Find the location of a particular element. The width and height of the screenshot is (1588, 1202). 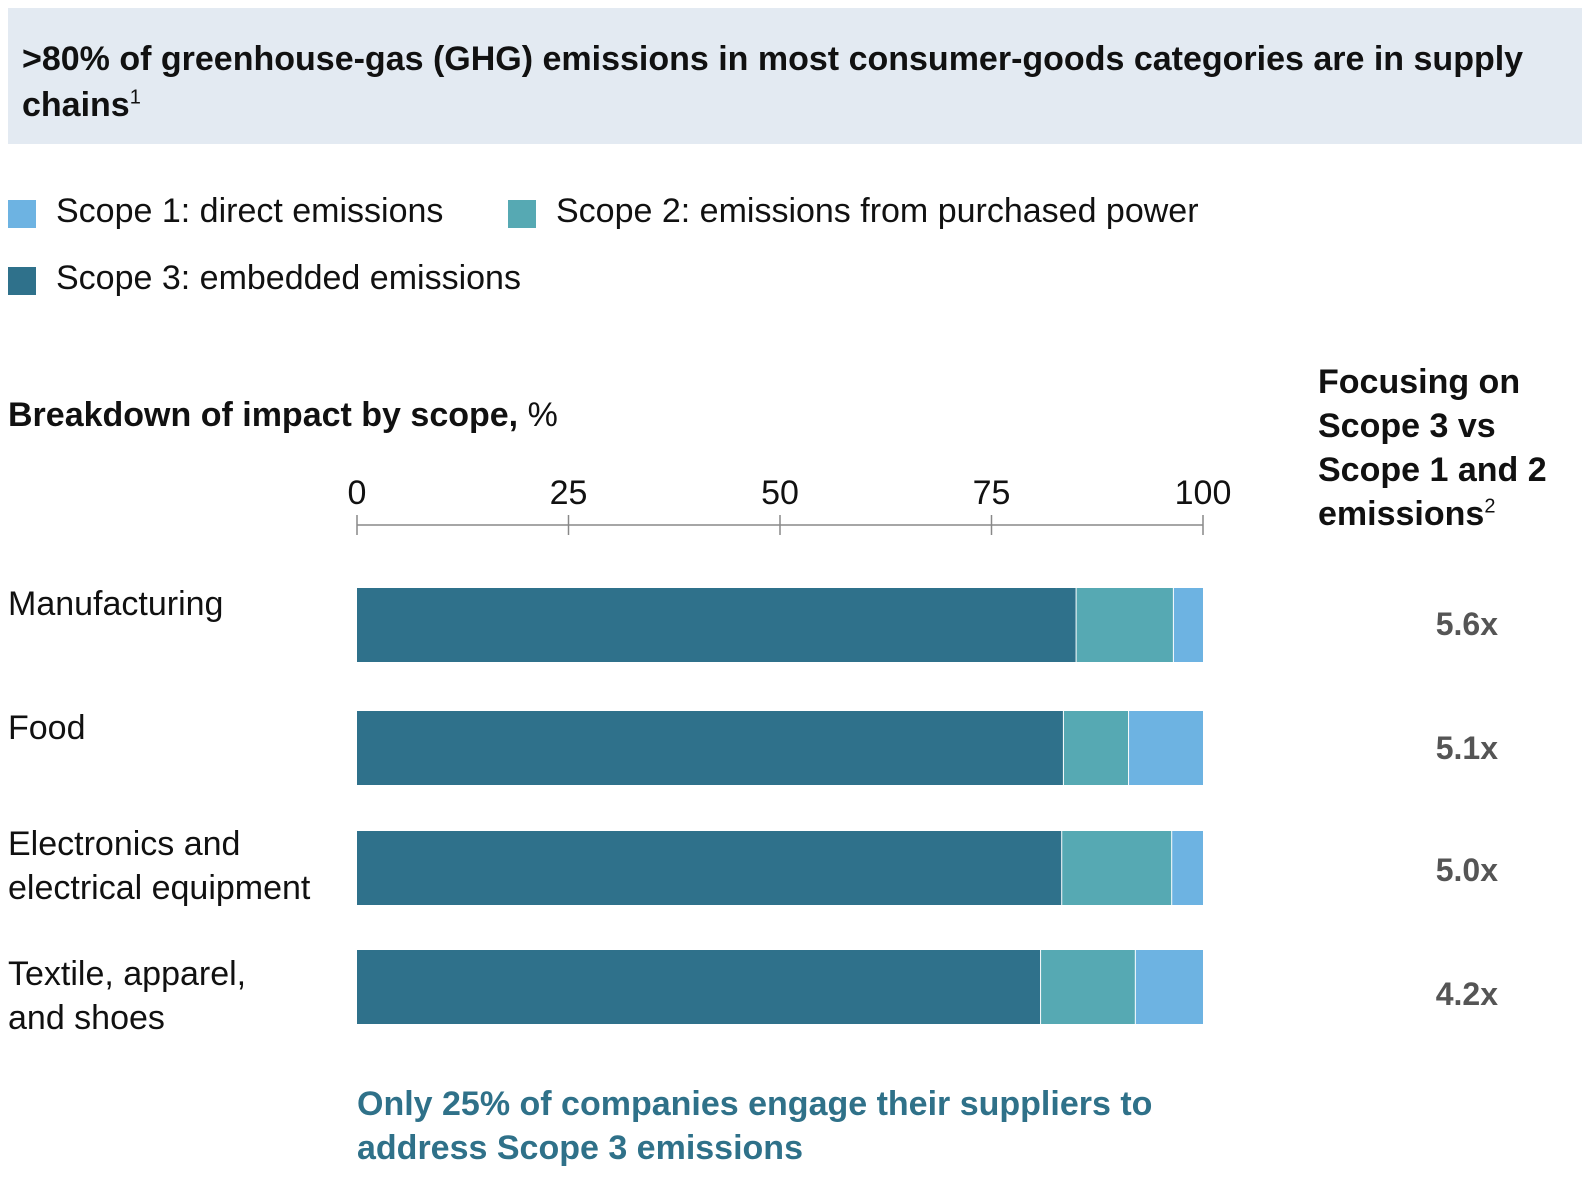

ratio-value-electronics: 5.0x is located at coordinates (1466, 870).